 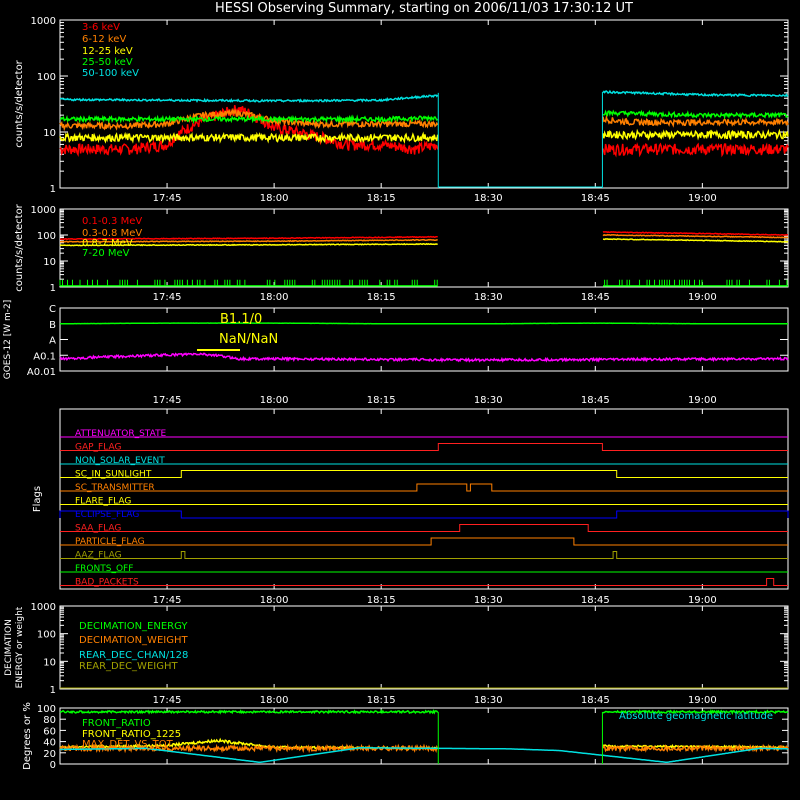 I want to click on goes-xtick-label: 17:45, so click(x=167, y=400).